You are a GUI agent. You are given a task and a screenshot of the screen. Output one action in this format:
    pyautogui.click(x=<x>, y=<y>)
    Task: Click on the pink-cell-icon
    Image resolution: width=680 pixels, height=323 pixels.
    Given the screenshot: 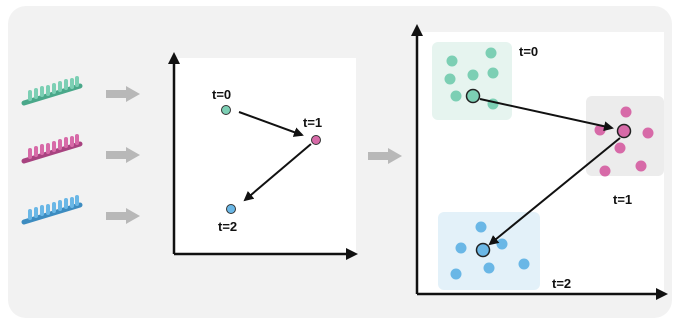 What is the action you would take?
    pyautogui.click(x=52, y=149)
    